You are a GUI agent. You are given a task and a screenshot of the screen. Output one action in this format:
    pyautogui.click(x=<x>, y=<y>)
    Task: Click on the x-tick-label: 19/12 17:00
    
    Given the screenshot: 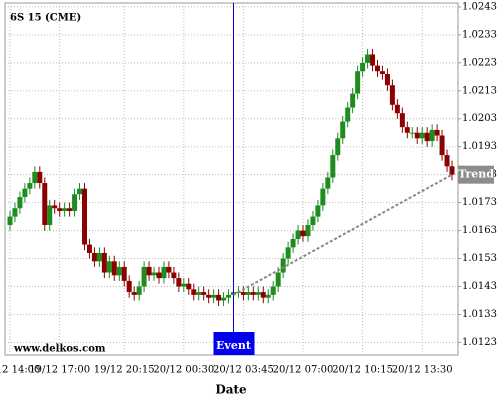 What is the action you would take?
    pyautogui.click(x=59, y=370)
    